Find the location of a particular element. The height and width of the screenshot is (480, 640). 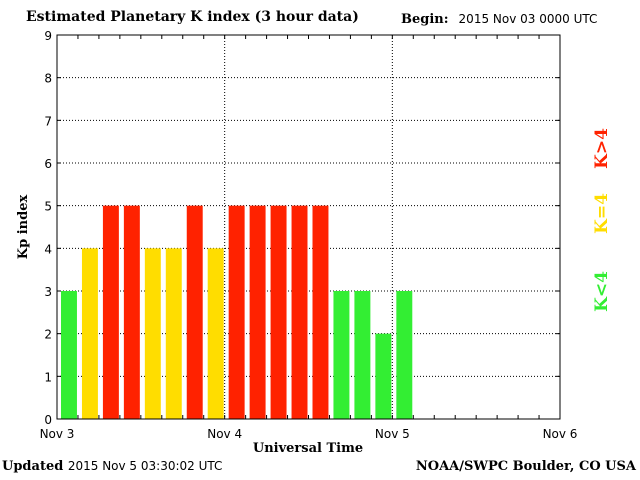

x-tick-label: Nov 5 is located at coordinates (392, 434).